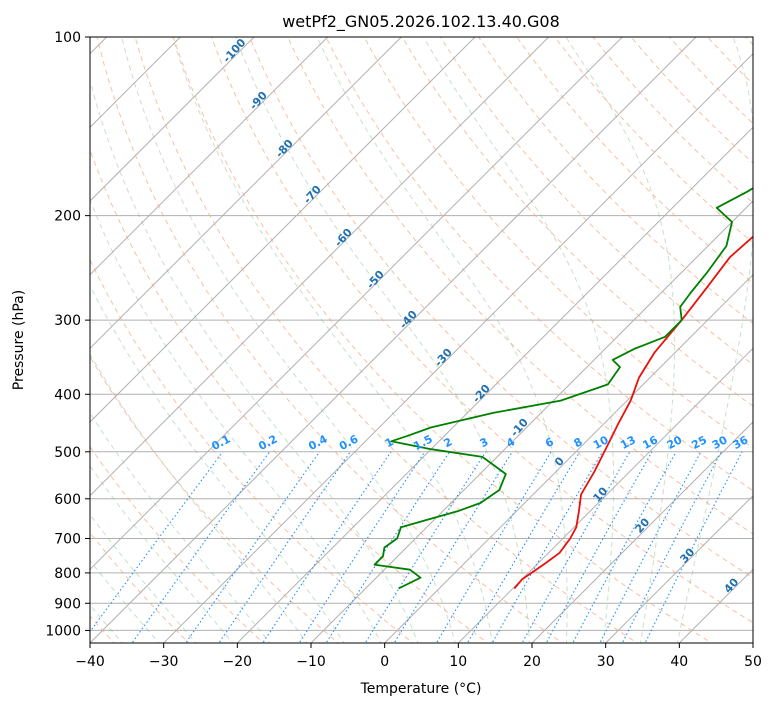 This screenshot has width=775, height=708. What do you see at coordinates (67, 574) in the screenshot?
I see `y-tick-label: 800` at bounding box center [67, 574].